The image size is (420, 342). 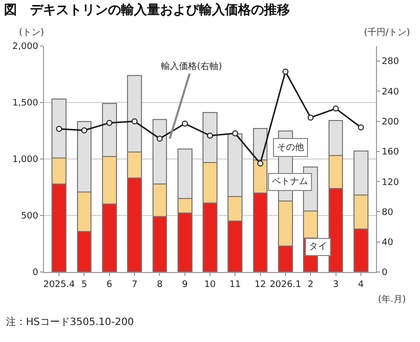 I want to click on y2-tick-label: 80, so click(x=388, y=213).